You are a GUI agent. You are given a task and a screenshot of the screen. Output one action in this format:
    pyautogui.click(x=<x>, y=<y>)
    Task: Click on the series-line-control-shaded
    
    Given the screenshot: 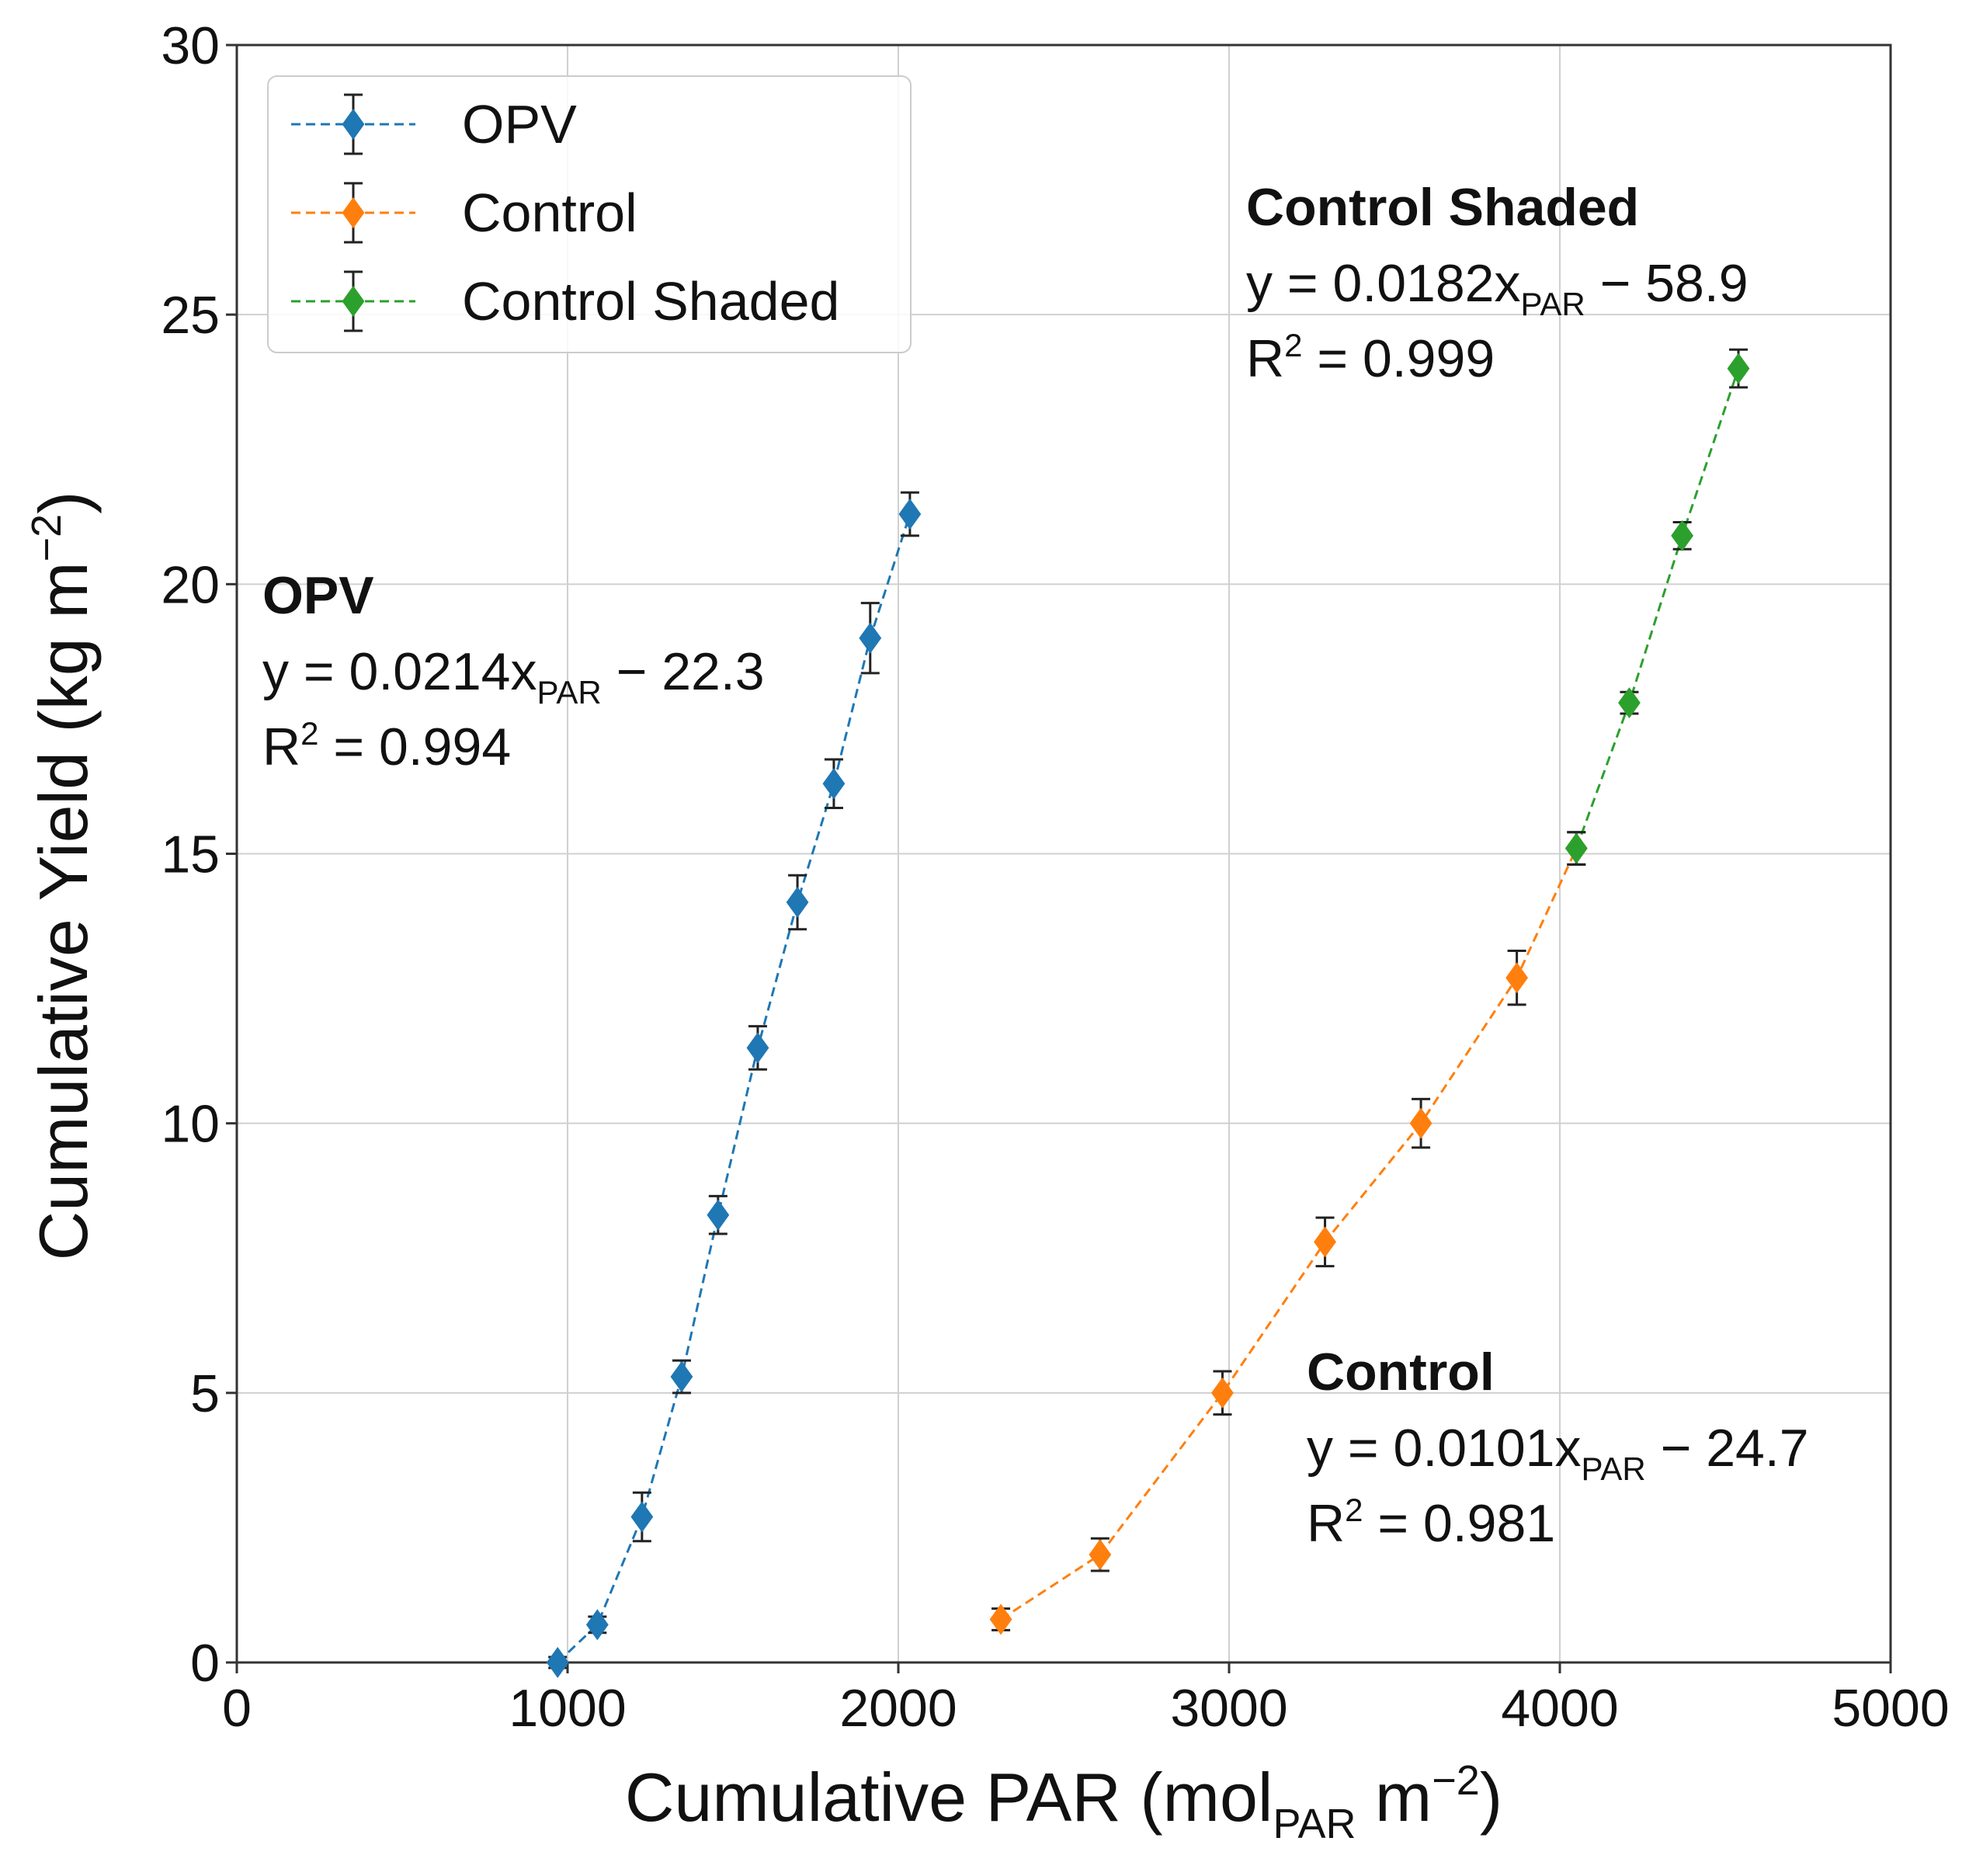 What is the action you would take?
    pyautogui.click(x=1657, y=609)
    